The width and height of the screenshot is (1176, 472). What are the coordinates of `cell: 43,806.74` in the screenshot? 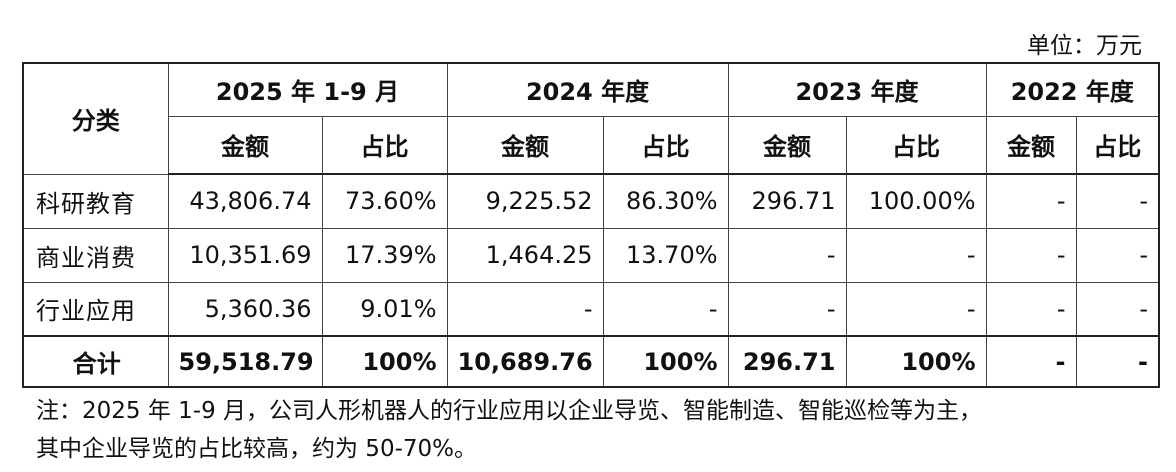 It's located at (245, 201).